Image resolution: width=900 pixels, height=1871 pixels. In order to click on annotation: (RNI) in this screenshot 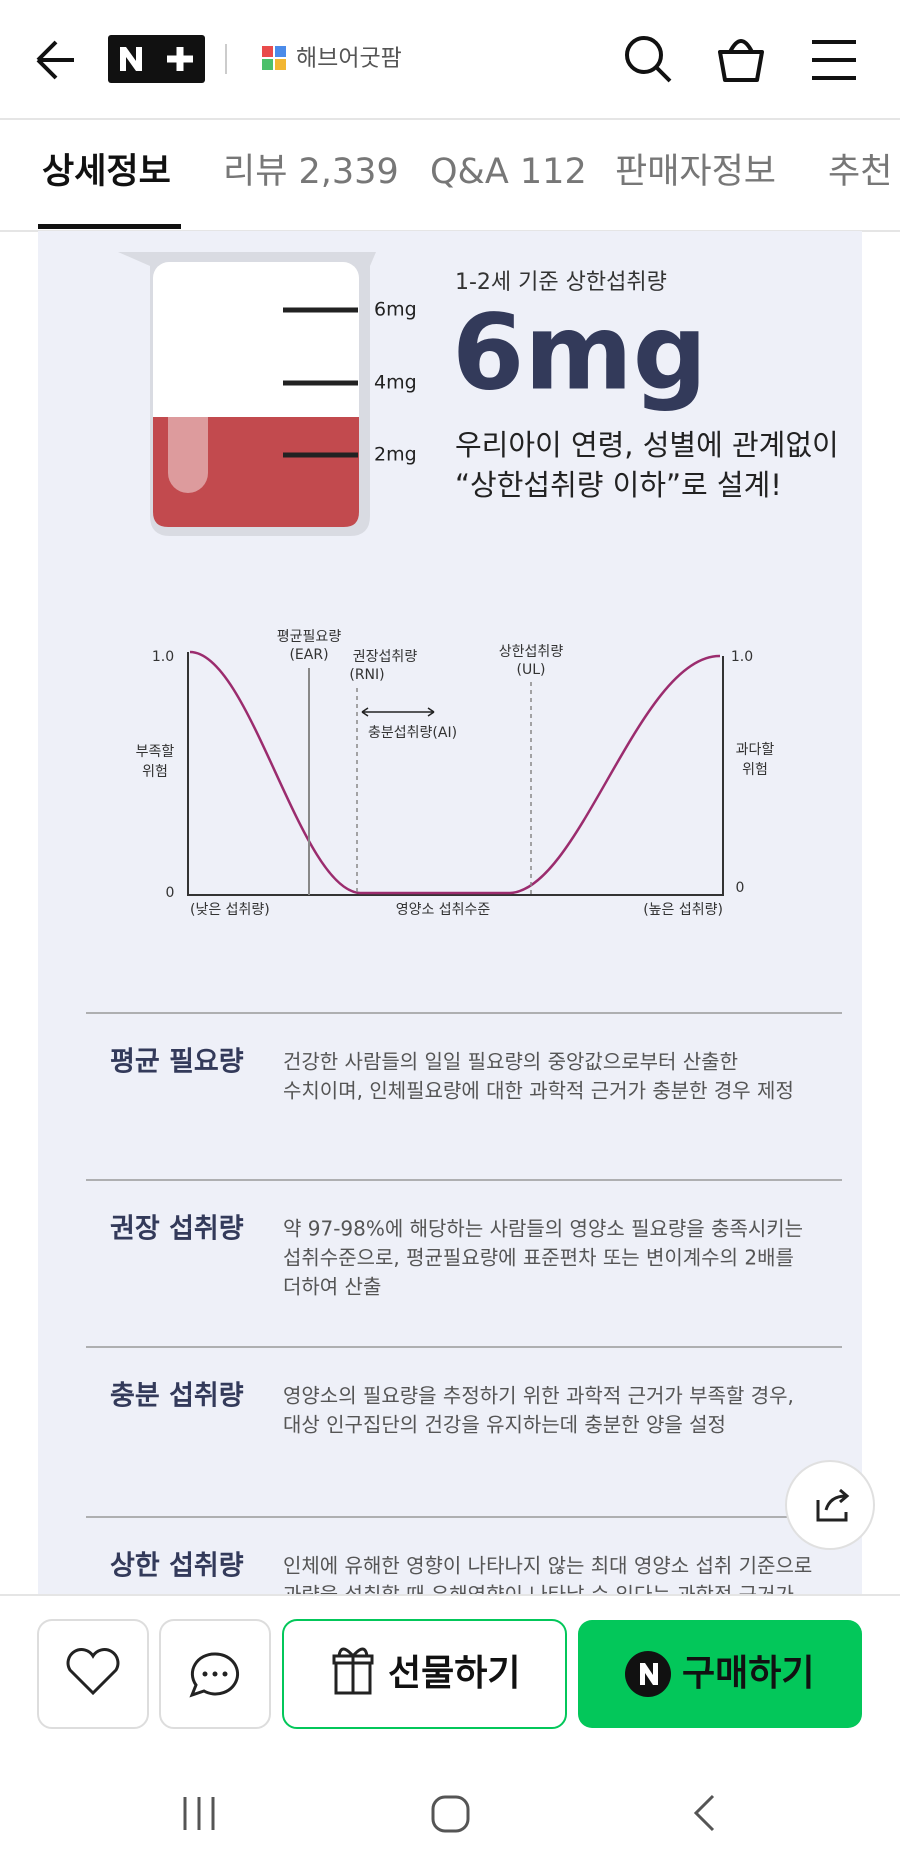, I will do `click(366, 675)`.